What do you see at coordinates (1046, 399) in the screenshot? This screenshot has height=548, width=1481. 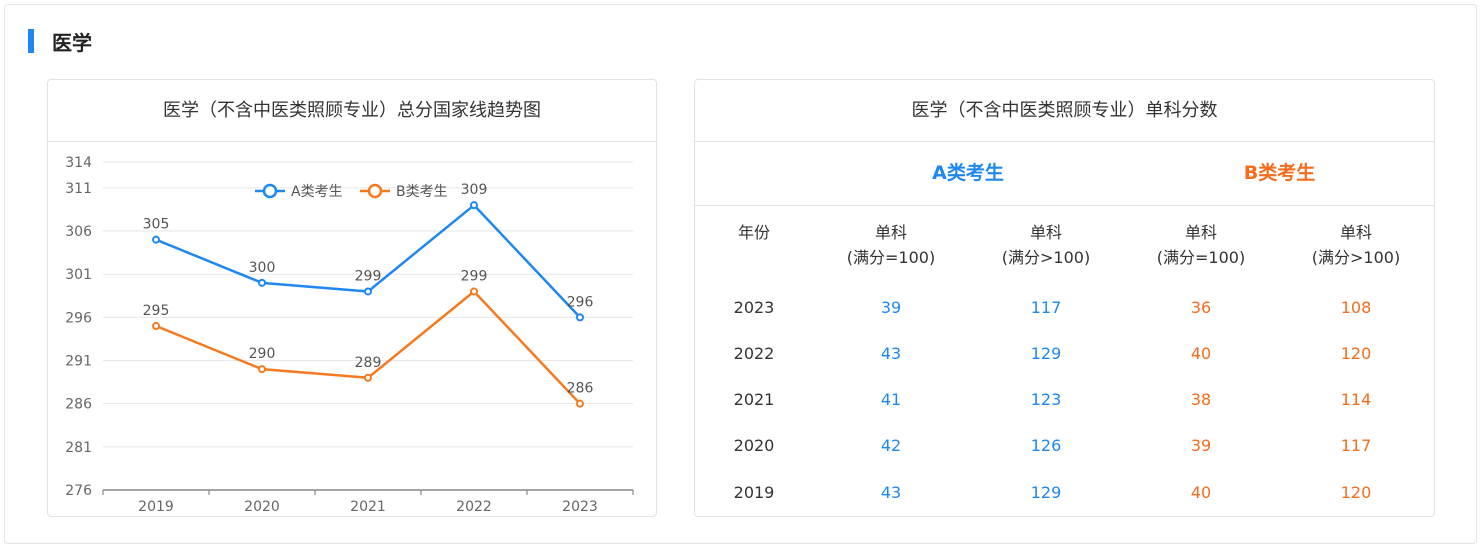 I see `a-gt100-cell: 123` at bounding box center [1046, 399].